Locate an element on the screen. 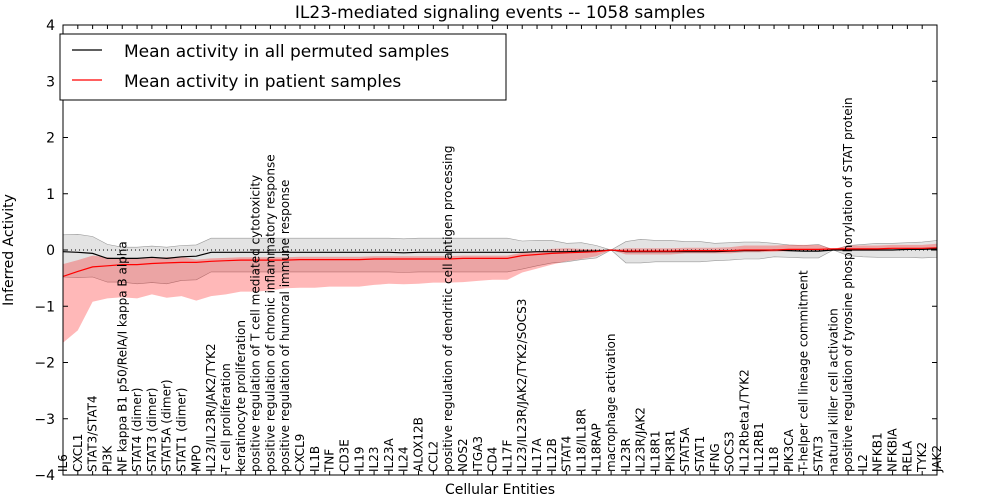 This screenshot has height=500, width=1000. category-label: TNF is located at coordinates (330, 461).